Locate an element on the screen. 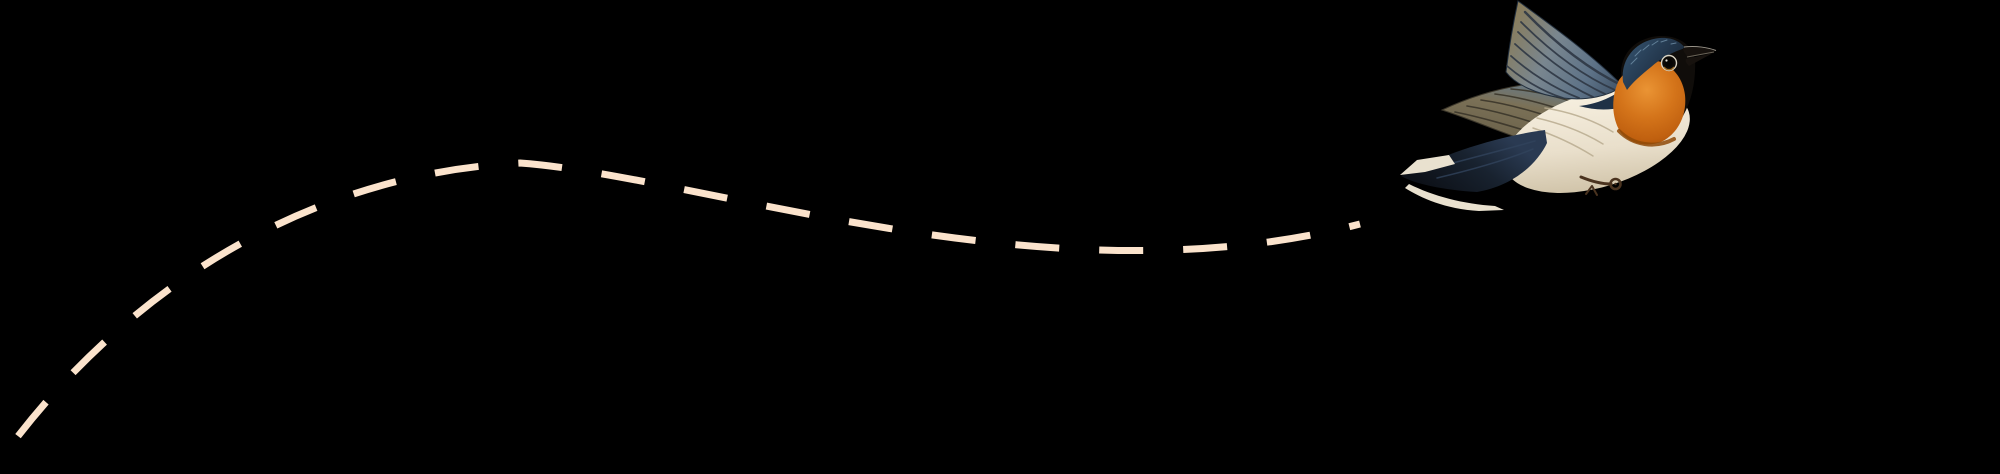 Image resolution: width=2000 pixels, height=474 pixels. throat-shadow-arc is located at coordinates (1646, 138).